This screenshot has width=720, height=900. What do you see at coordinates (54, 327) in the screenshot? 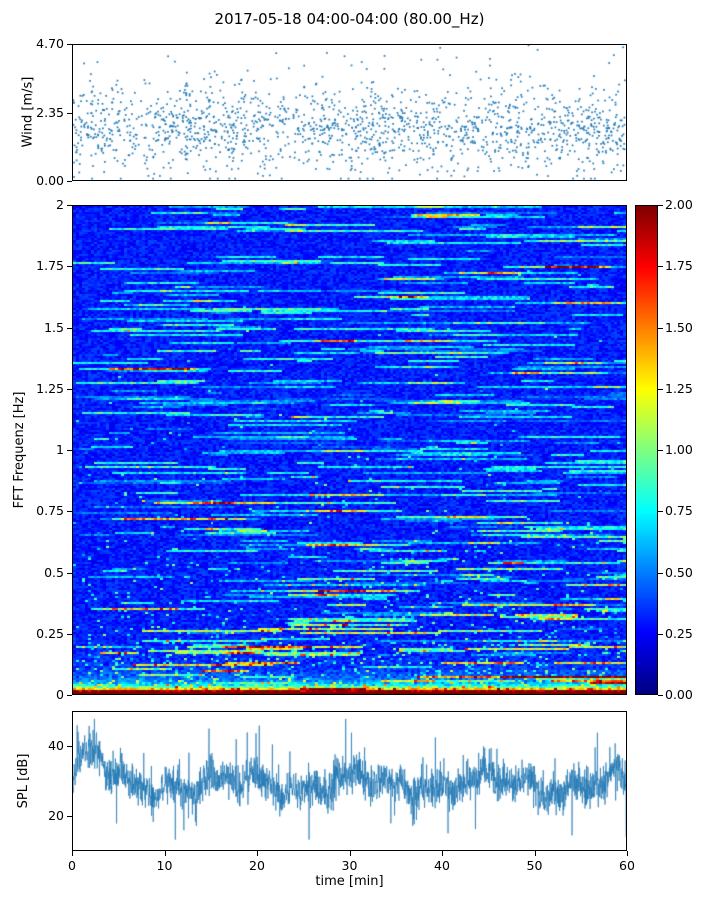
I see `y-tick-label: 1.5` at bounding box center [54, 327].